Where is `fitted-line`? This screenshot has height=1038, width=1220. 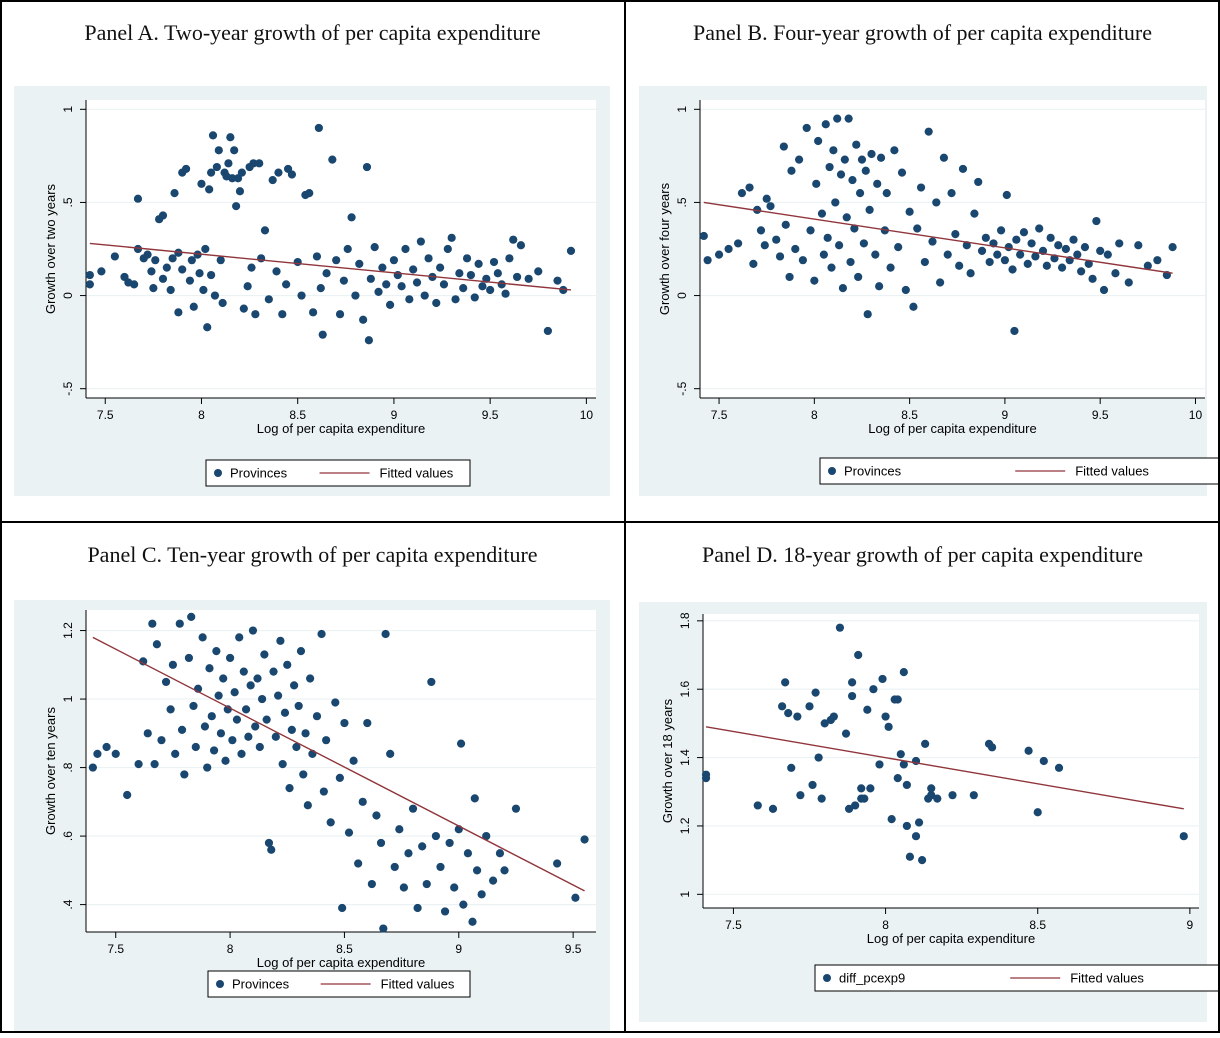 fitted-line is located at coordinates (944, 768).